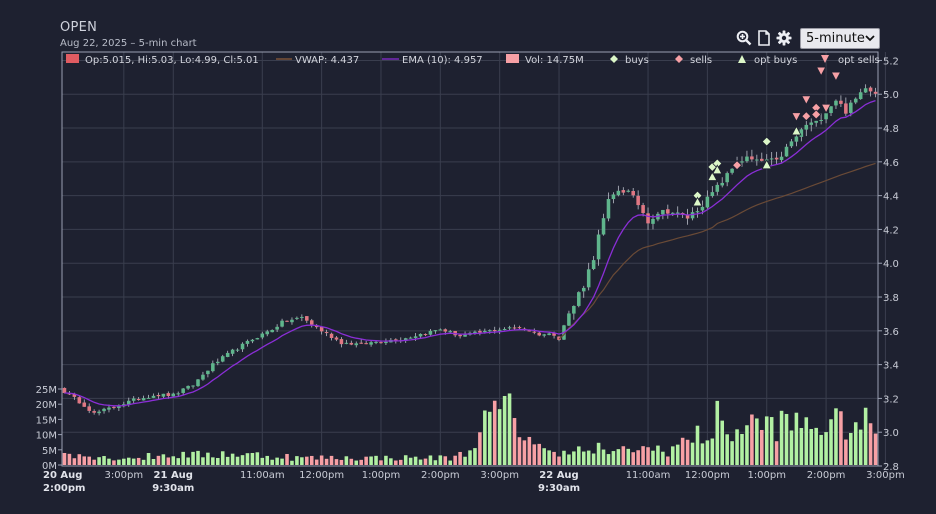 This screenshot has height=514, width=936. What do you see at coordinates (637, 60) in the screenshot?
I see `legend-buys: buys` at bounding box center [637, 60].